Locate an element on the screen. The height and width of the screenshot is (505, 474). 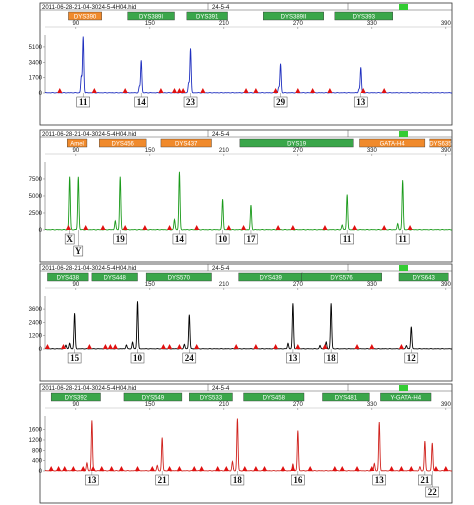
y-tick-label: 5100 is located at coordinates (36, 48).